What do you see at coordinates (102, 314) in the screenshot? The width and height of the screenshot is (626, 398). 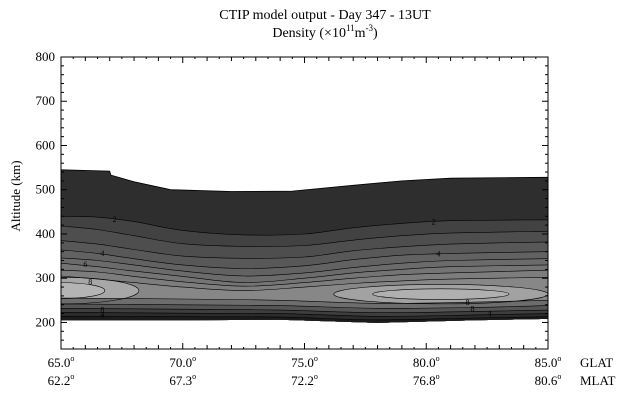 I see `lower-contour-label-4-1: 4` at bounding box center [102, 314].